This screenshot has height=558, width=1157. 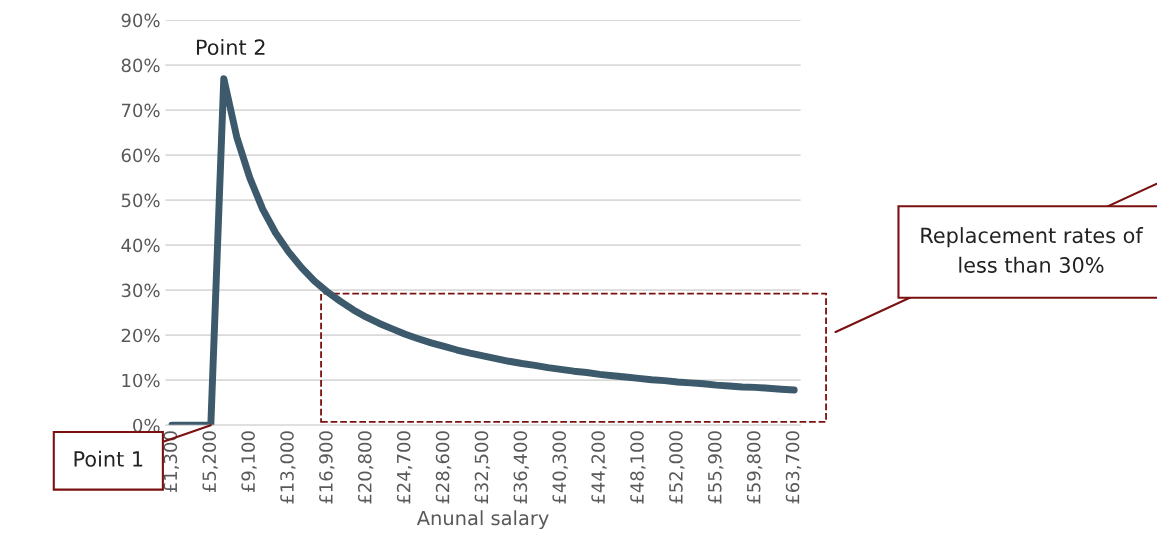 What do you see at coordinates (793, 467) in the screenshot?
I see `x-tick-label: £63,700` at bounding box center [793, 467].